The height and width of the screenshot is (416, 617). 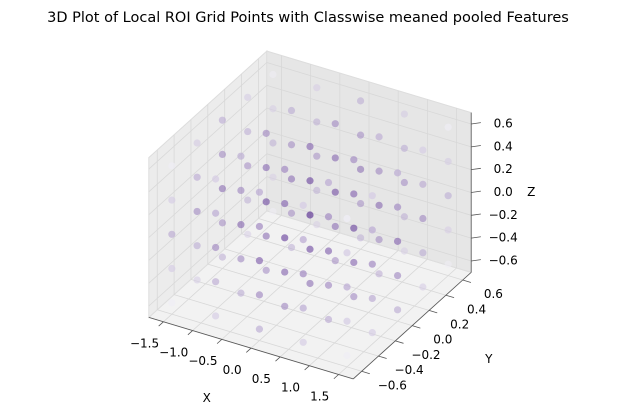 What do you see at coordinates (476, 309) in the screenshot?
I see `y-tick-label: 0.4` at bounding box center [476, 309].